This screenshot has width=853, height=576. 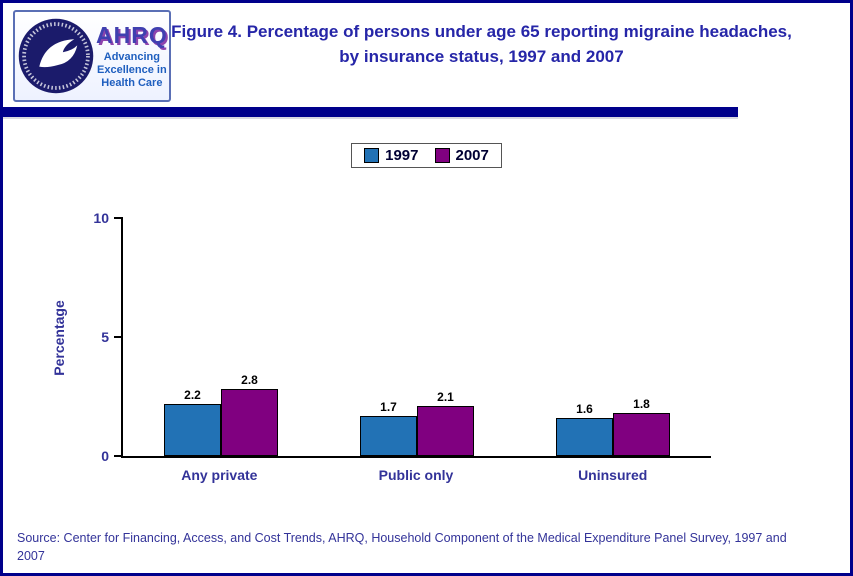 I want to click on legend-item-1997: 1997, so click(x=391, y=155).